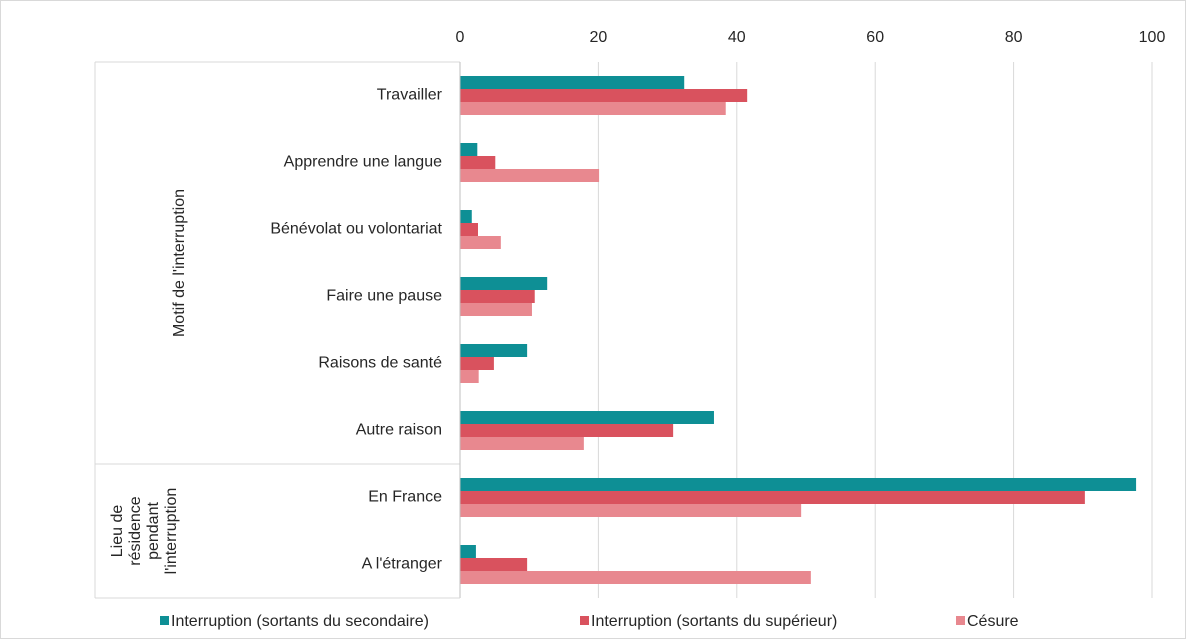 This screenshot has width=1186, height=639. I want to click on x-tick-label: 20, so click(599, 37).